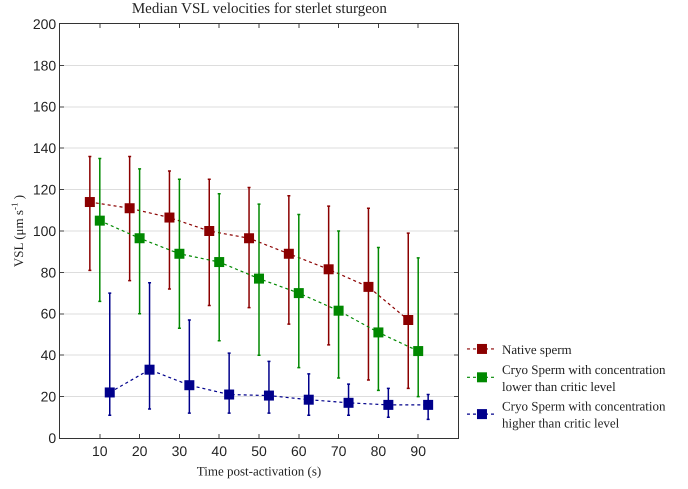 This screenshot has width=688, height=489. Describe the element at coordinates (537, 350) in the screenshot. I see `legend-label: Native sperm` at that location.